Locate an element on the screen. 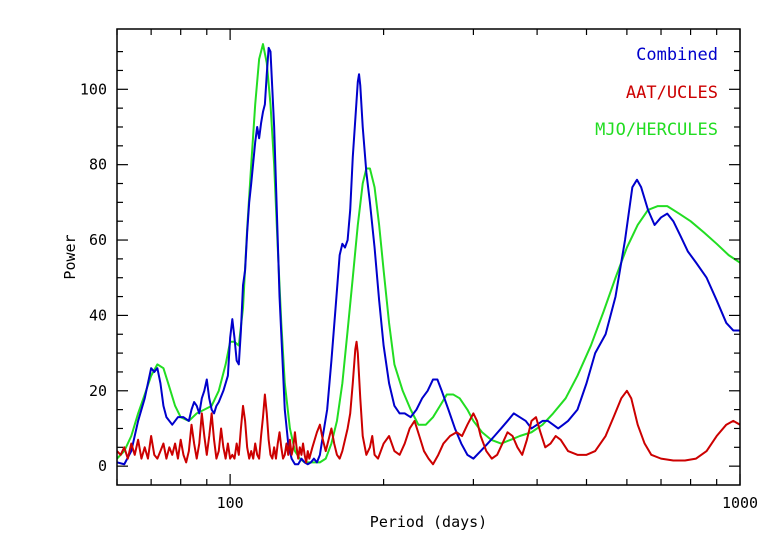 This screenshot has width=782, height=542. legend-entry-aat-ucles: AAT/UCLES is located at coordinates (672, 93).